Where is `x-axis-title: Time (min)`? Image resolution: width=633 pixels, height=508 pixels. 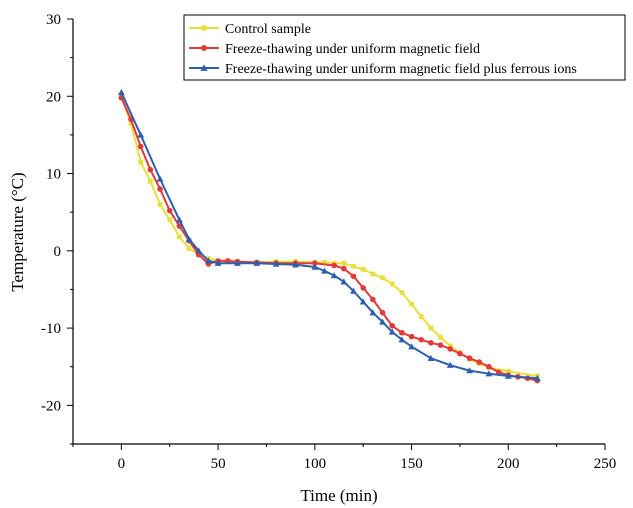 x-axis-title: Time (min) is located at coordinates (338, 495).